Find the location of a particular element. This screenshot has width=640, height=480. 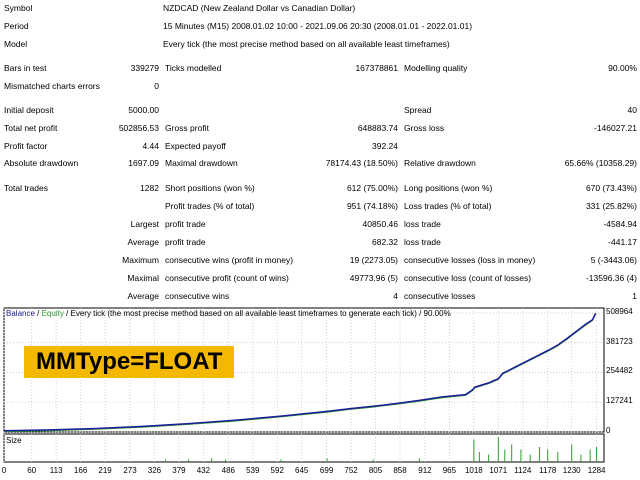

average2-label: Average is located at coordinates (143, 296).